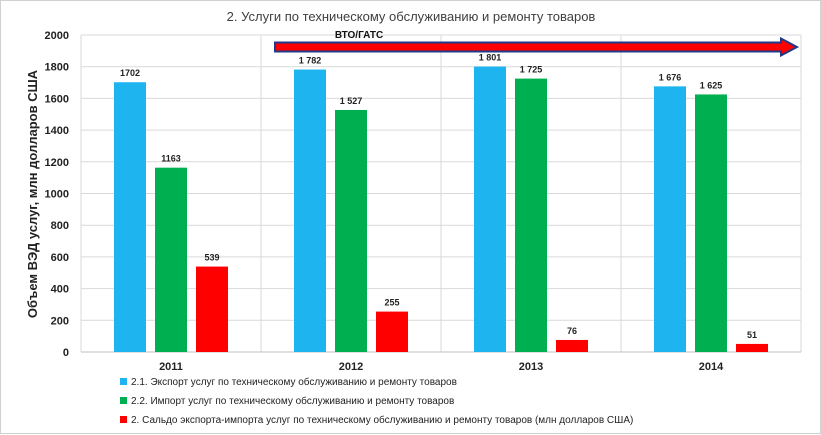 The image size is (821, 435). Describe the element at coordinates (670, 77) in the screenshot. I see `data-label: 1 676` at that location.